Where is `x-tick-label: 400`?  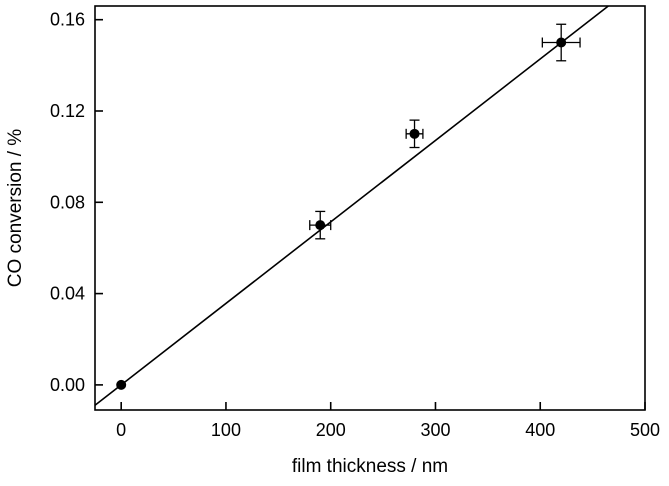
x-tick-label: 400 is located at coordinates (540, 430).